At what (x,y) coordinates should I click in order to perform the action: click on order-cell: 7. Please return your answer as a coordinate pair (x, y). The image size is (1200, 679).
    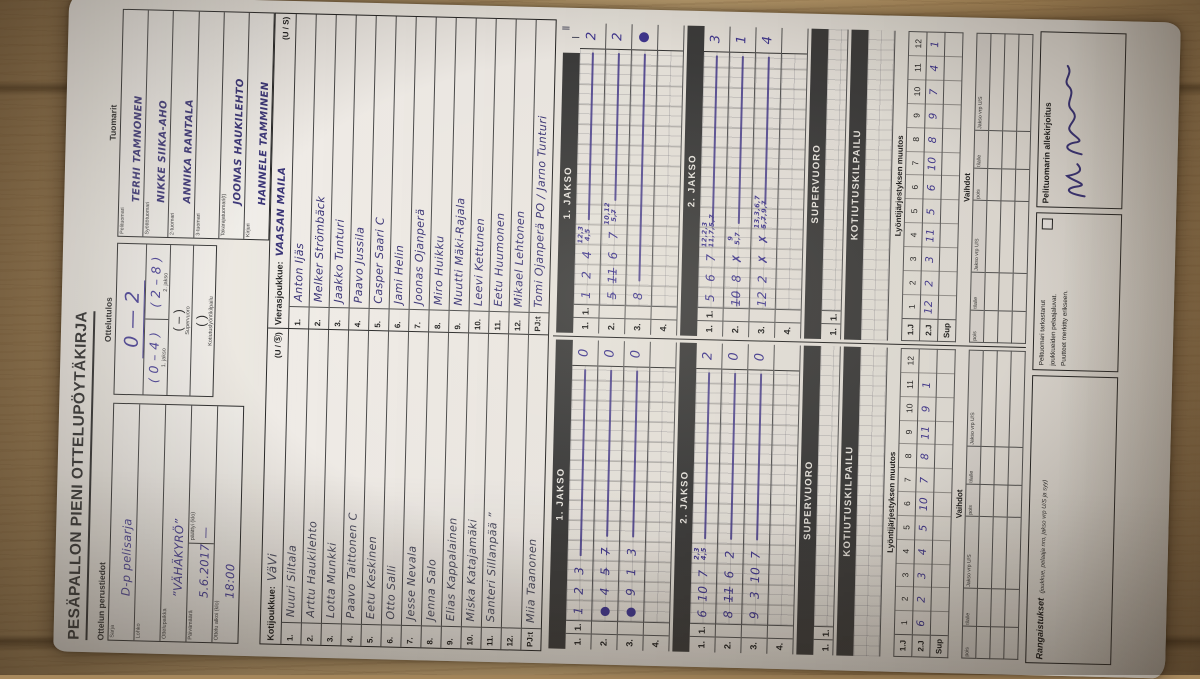
    Looking at the image, I should click on (935, 91).